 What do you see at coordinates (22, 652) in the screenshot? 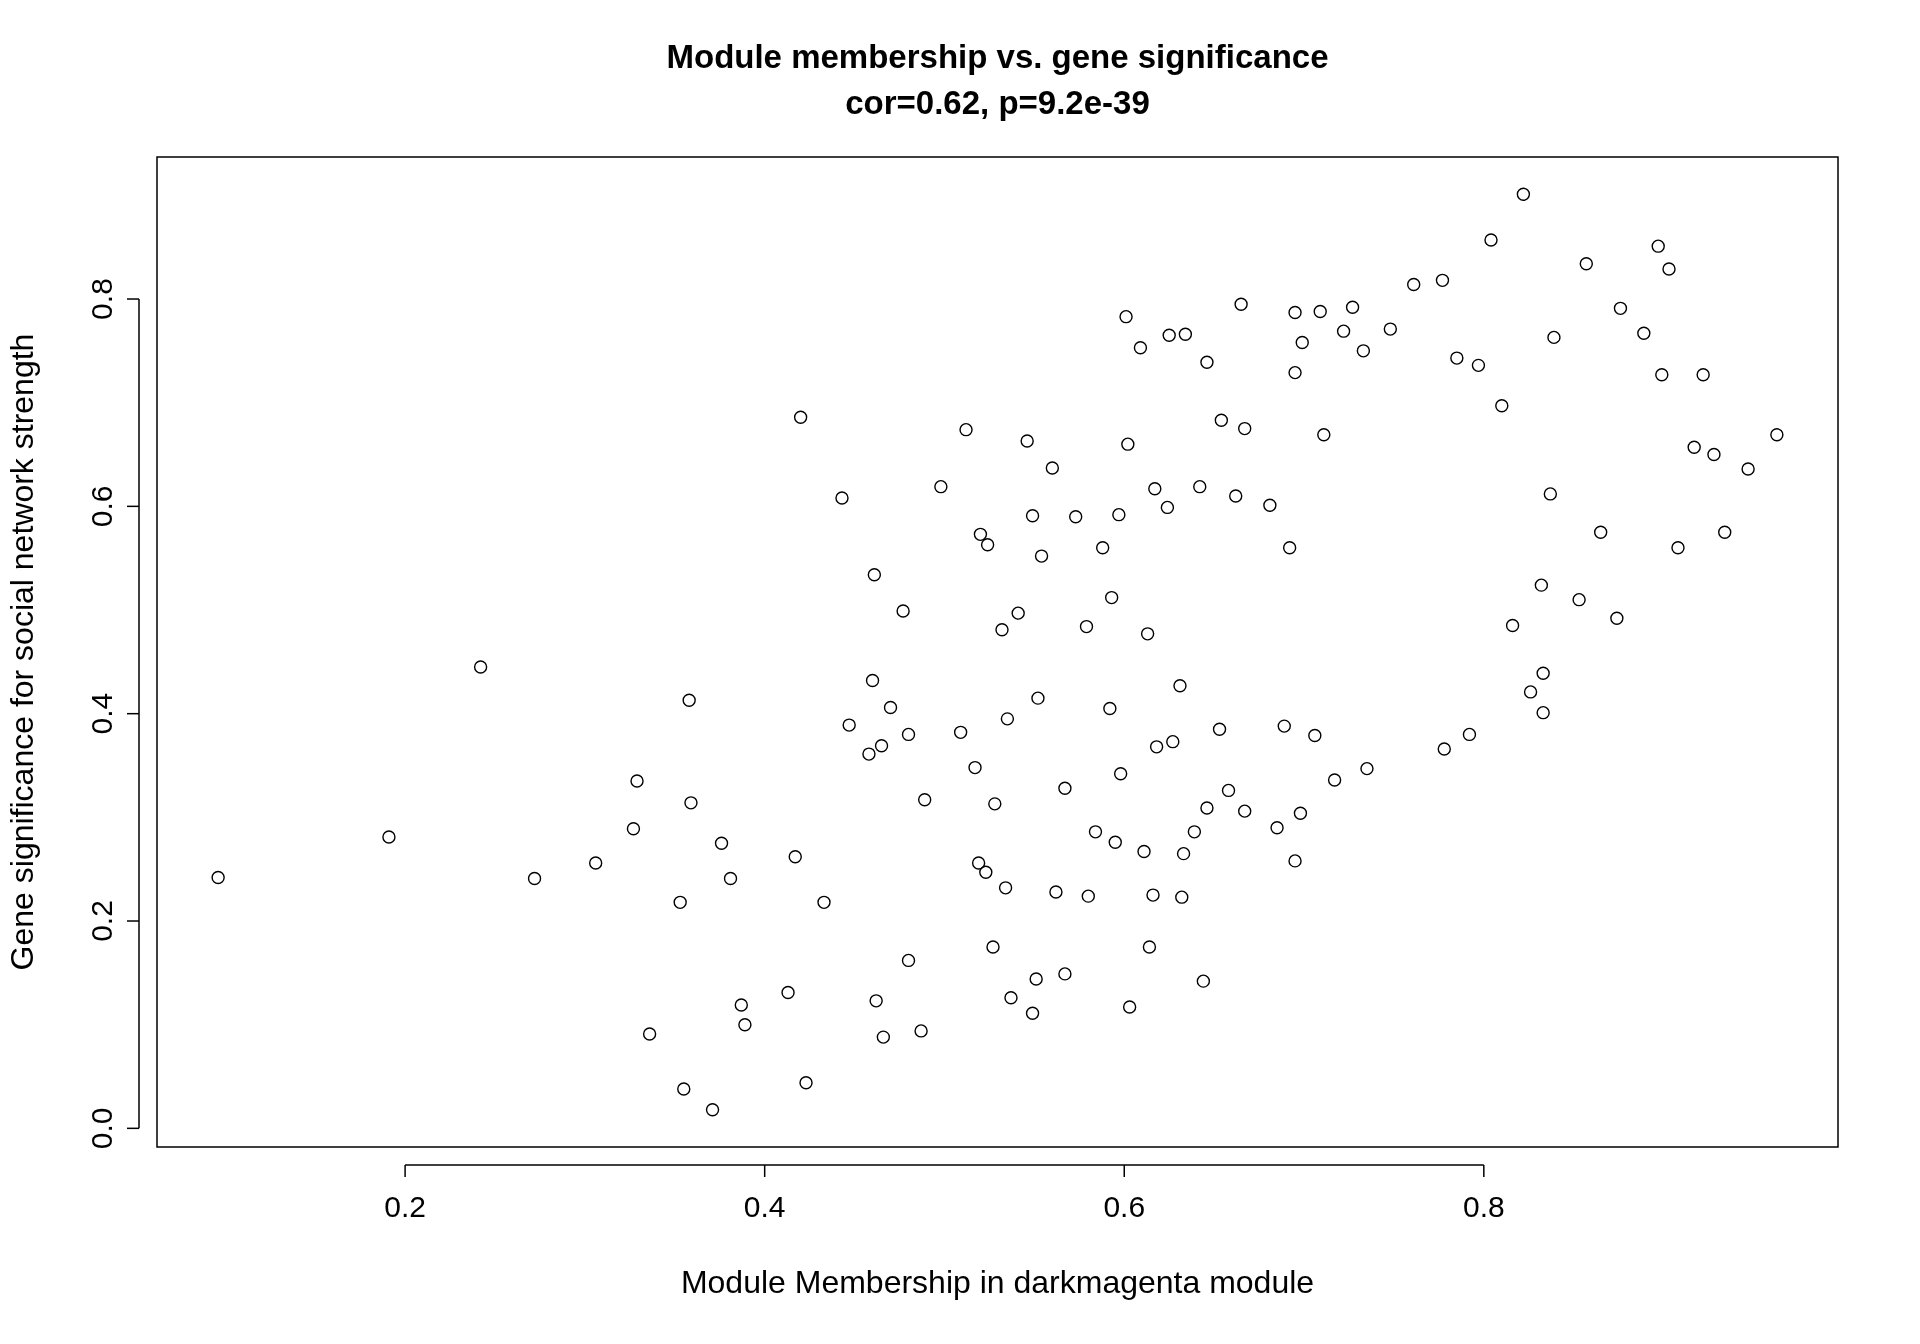
I see `y-axis-title: Gene significance for social network strength` at bounding box center [22, 652].